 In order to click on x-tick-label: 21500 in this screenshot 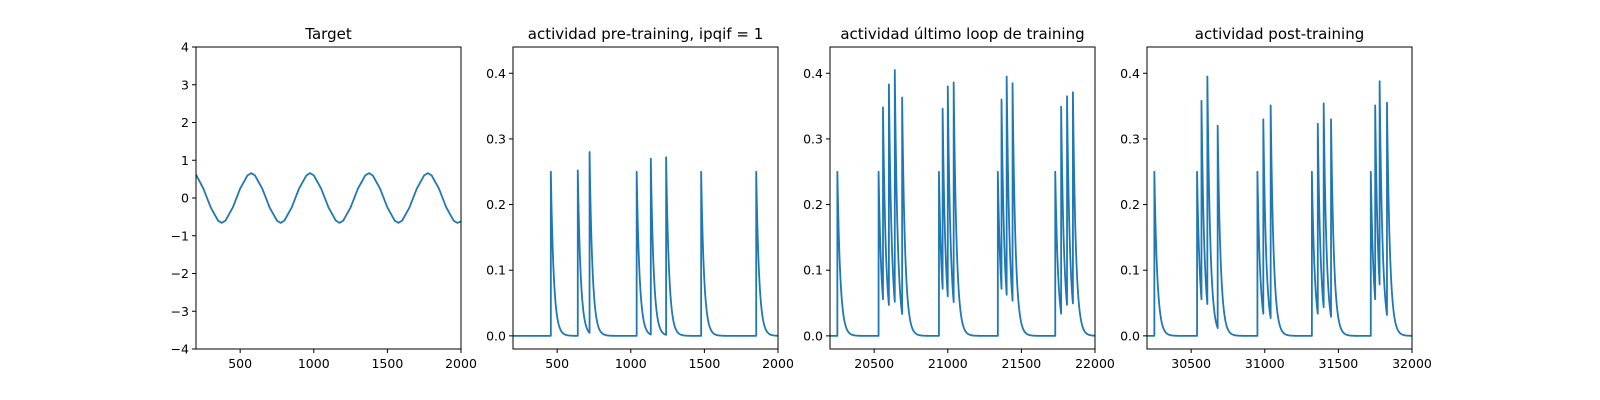, I will do `click(1022, 363)`.